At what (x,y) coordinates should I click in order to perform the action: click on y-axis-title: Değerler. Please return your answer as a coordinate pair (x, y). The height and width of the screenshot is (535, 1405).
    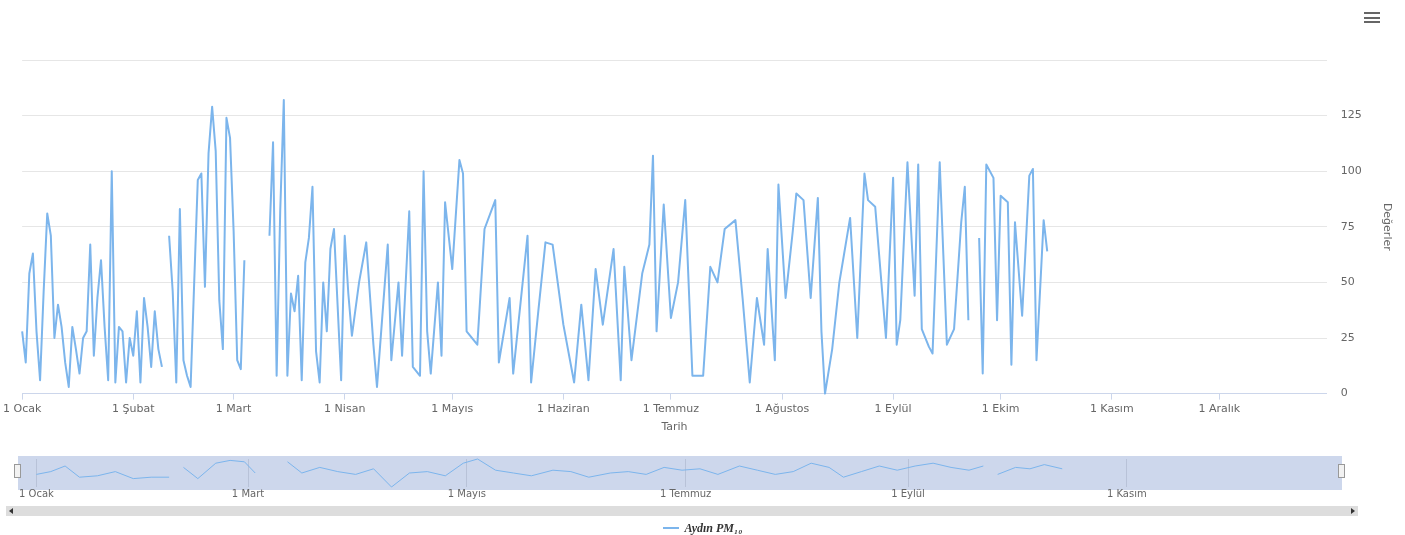
    Looking at the image, I should click on (1387, 227).